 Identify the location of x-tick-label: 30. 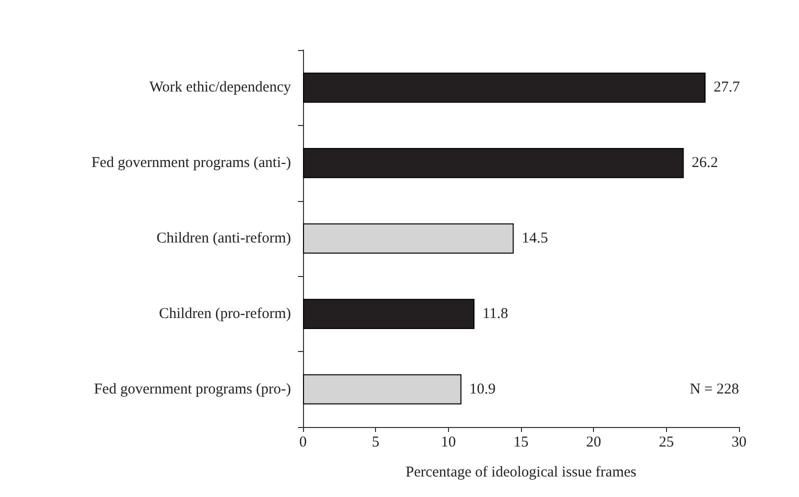
(739, 442).